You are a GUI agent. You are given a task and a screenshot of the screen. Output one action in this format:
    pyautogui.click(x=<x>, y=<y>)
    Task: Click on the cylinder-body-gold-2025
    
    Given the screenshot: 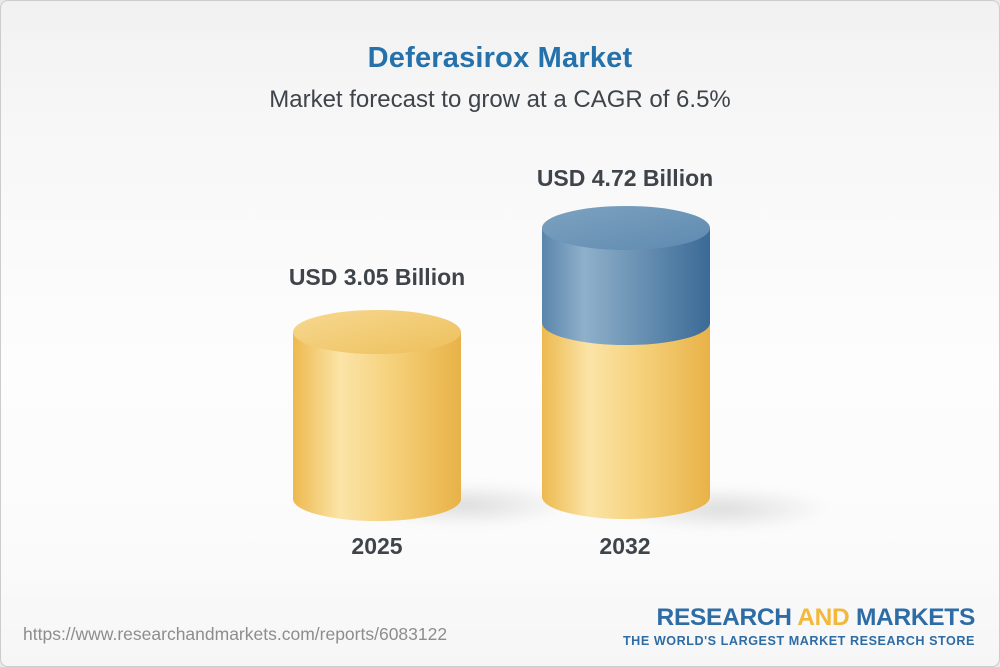 What is the action you would take?
    pyautogui.click(x=377, y=426)
    